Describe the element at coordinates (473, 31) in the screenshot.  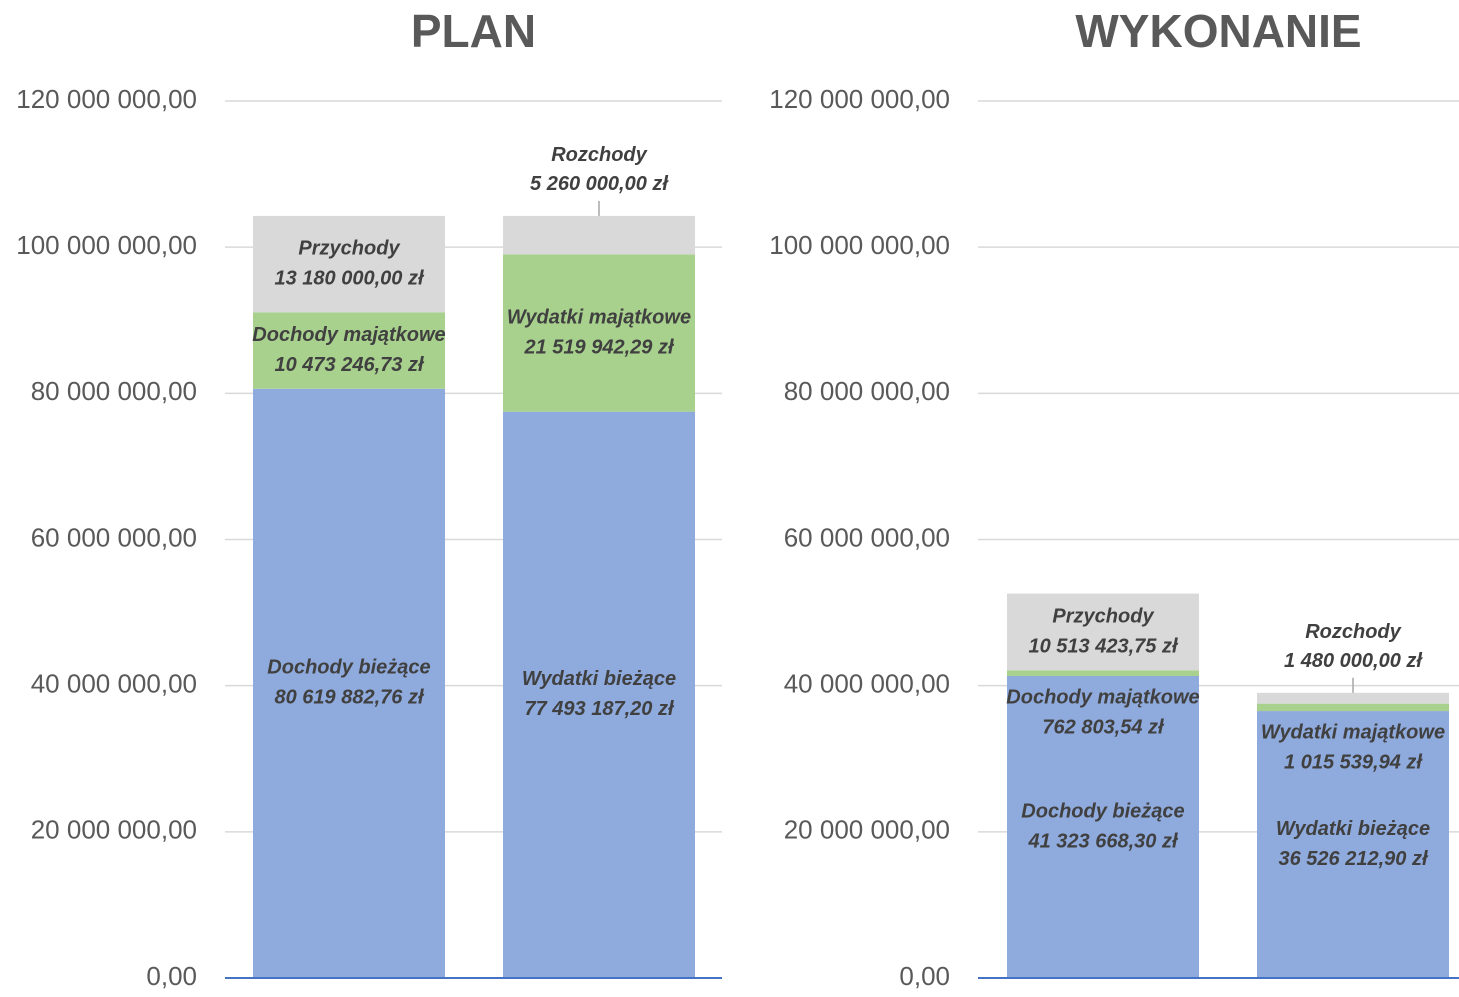
I see `chart-title: PLAN` at that location.